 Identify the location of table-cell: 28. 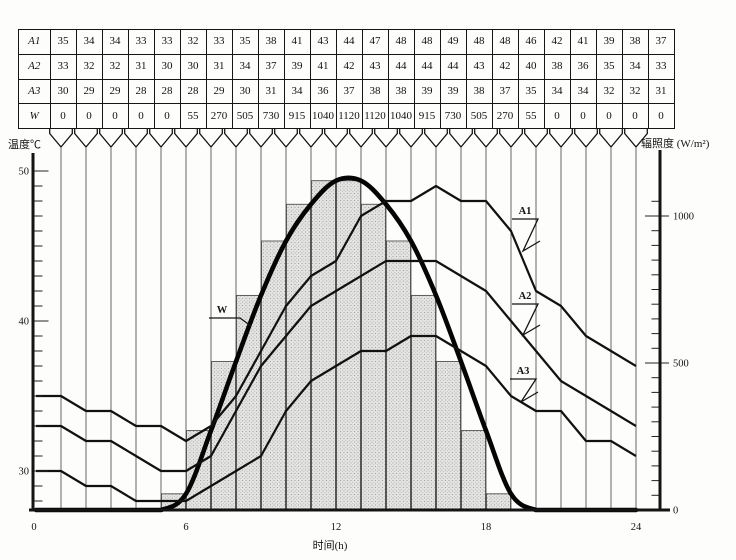
(141, 91).